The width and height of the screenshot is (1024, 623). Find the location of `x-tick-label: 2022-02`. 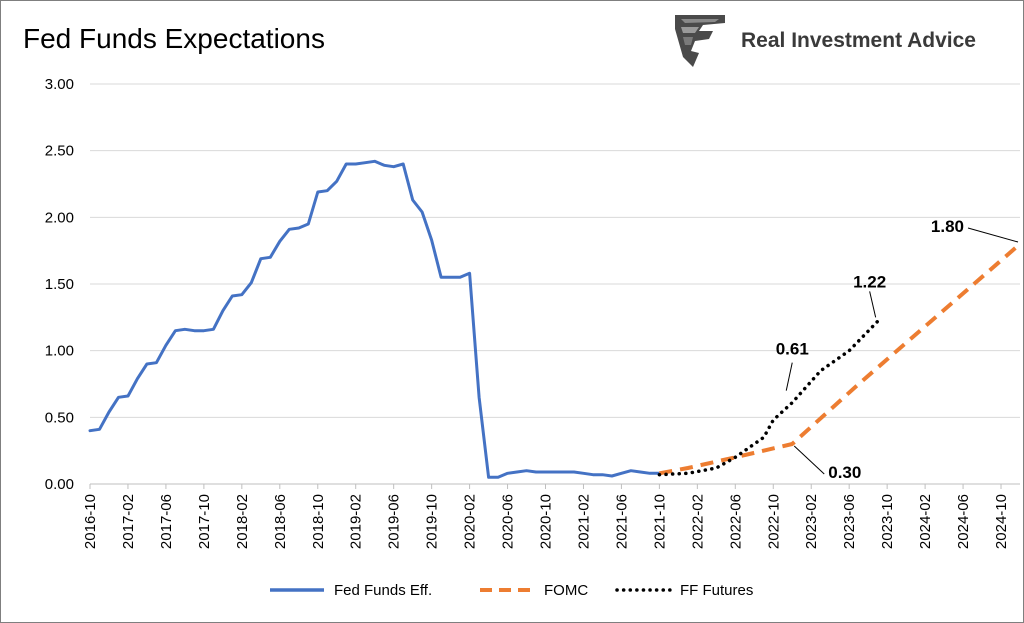

x-tick-label: 2022-02 is located at coordinates (697, 521).